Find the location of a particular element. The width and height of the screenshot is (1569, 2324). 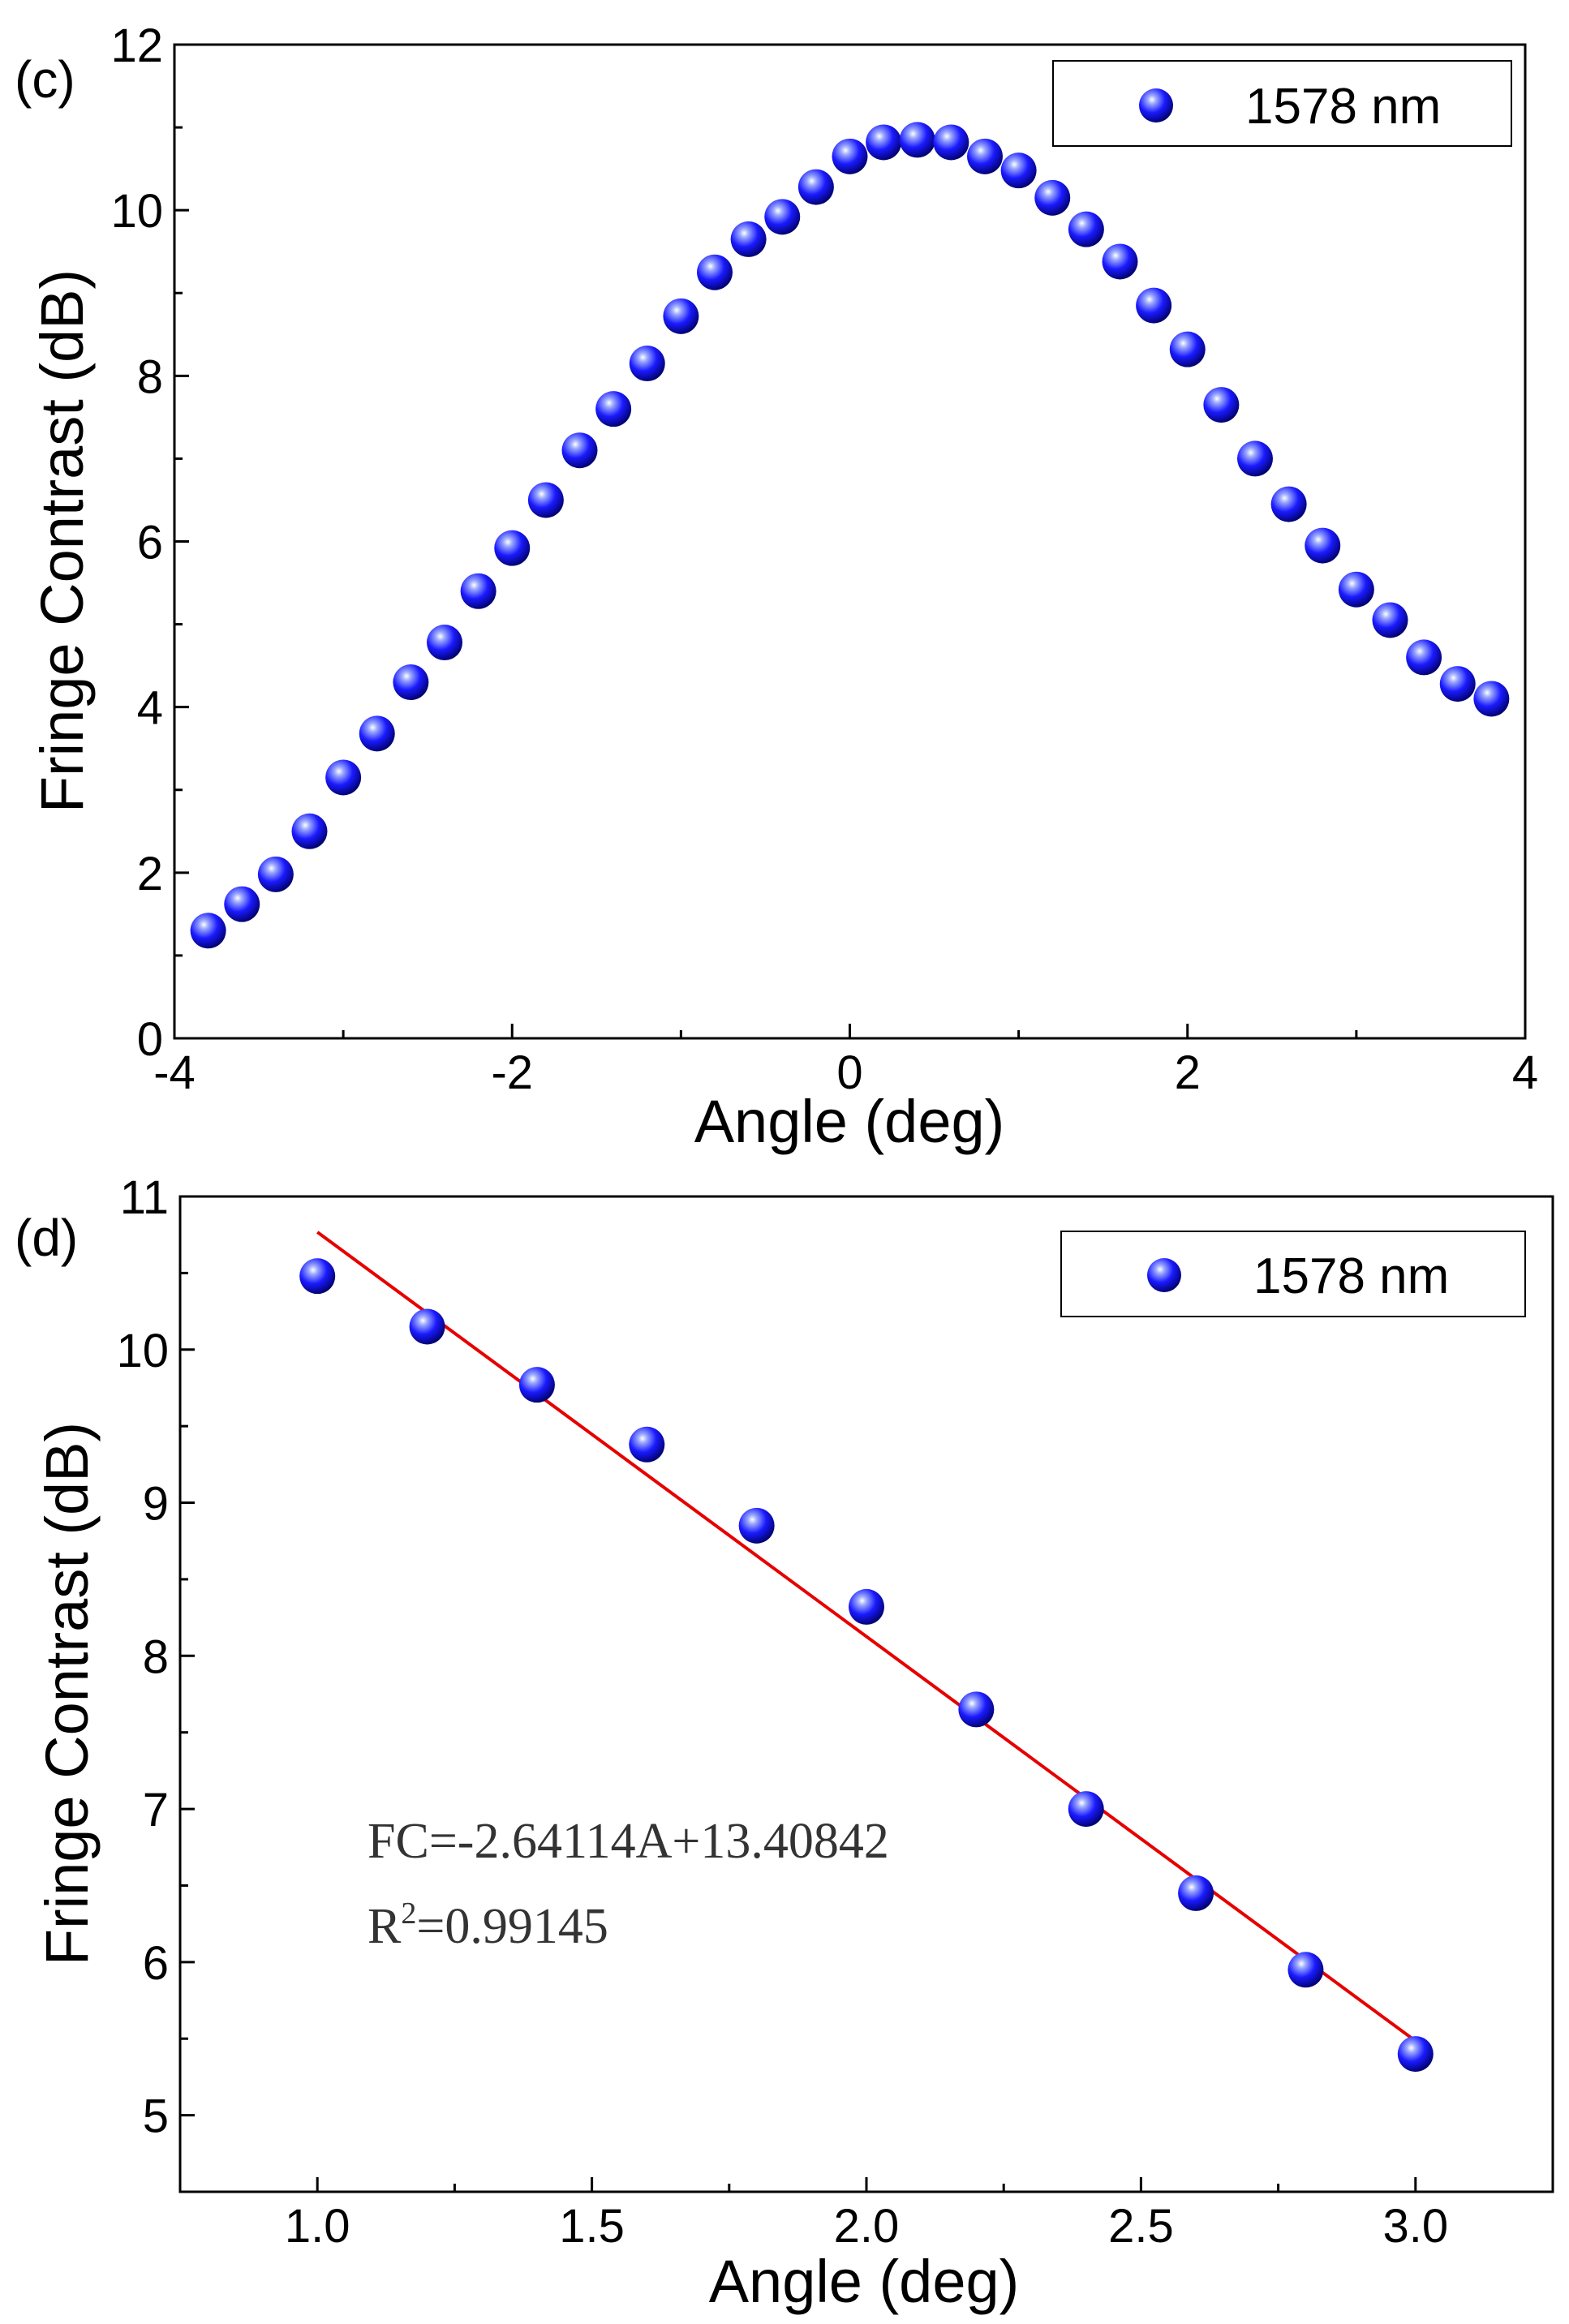

x-tick-label-c: -2 is located at coordinates (512, 1072).